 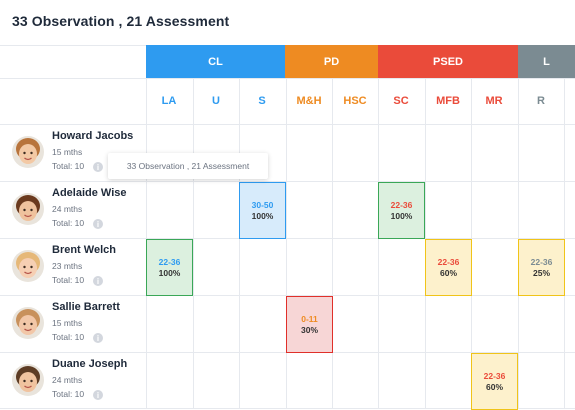 What do you see at coordinates (541, 101) in the screenshot?
I see `column-header-r: R` at bounding box center [541, 101].